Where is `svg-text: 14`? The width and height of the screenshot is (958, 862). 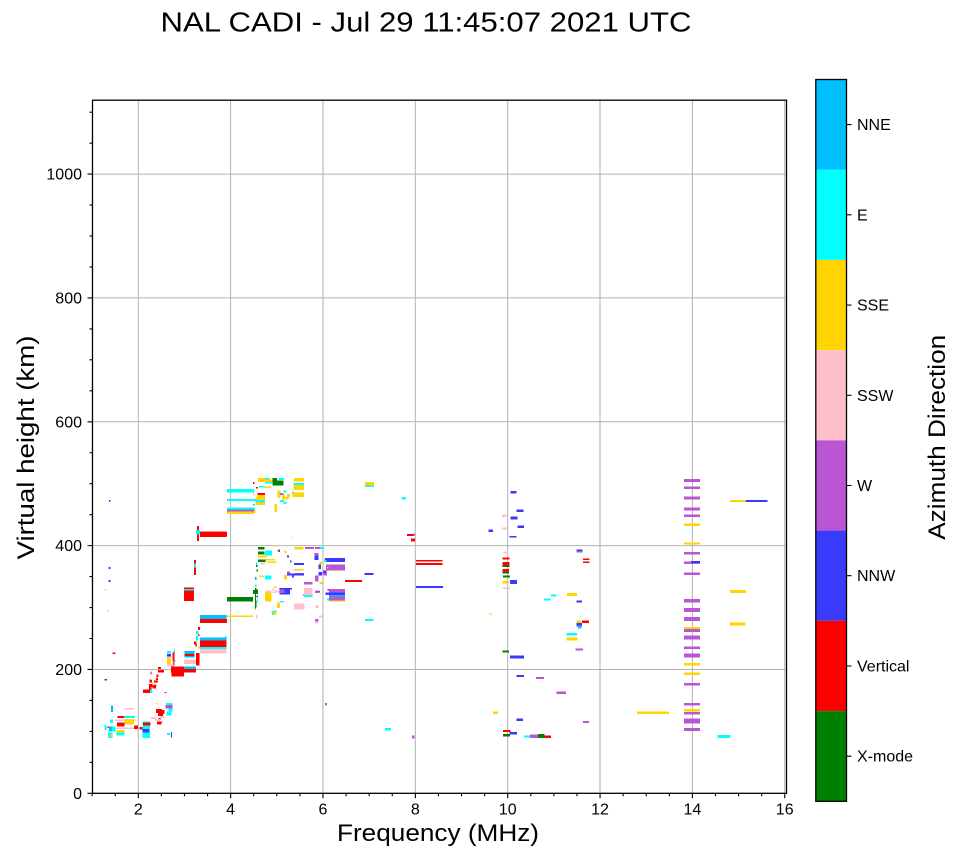 svg-text: 14 is located at coordinates (693, 810).